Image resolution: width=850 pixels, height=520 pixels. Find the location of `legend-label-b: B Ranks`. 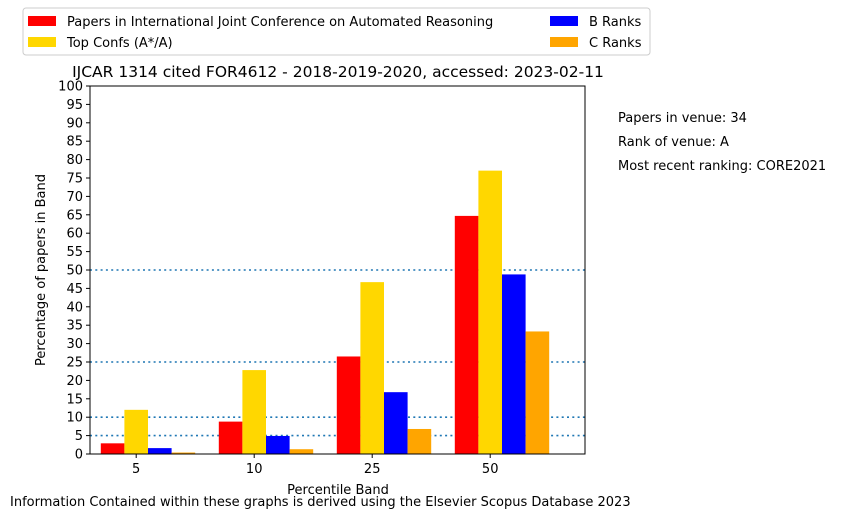

legend-label-b: B Ranks is located at coordinates (615, 22).